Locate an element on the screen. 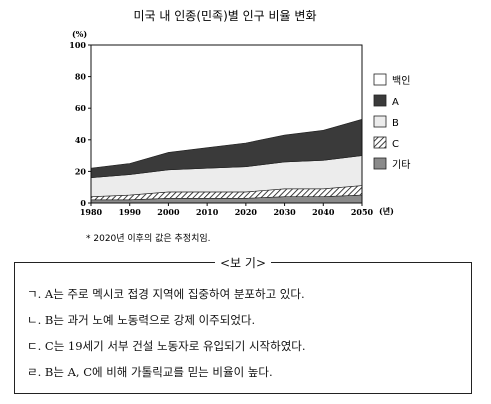 The image size is (491, 404). legend-swatch-A is located at coordinates (380, 100).